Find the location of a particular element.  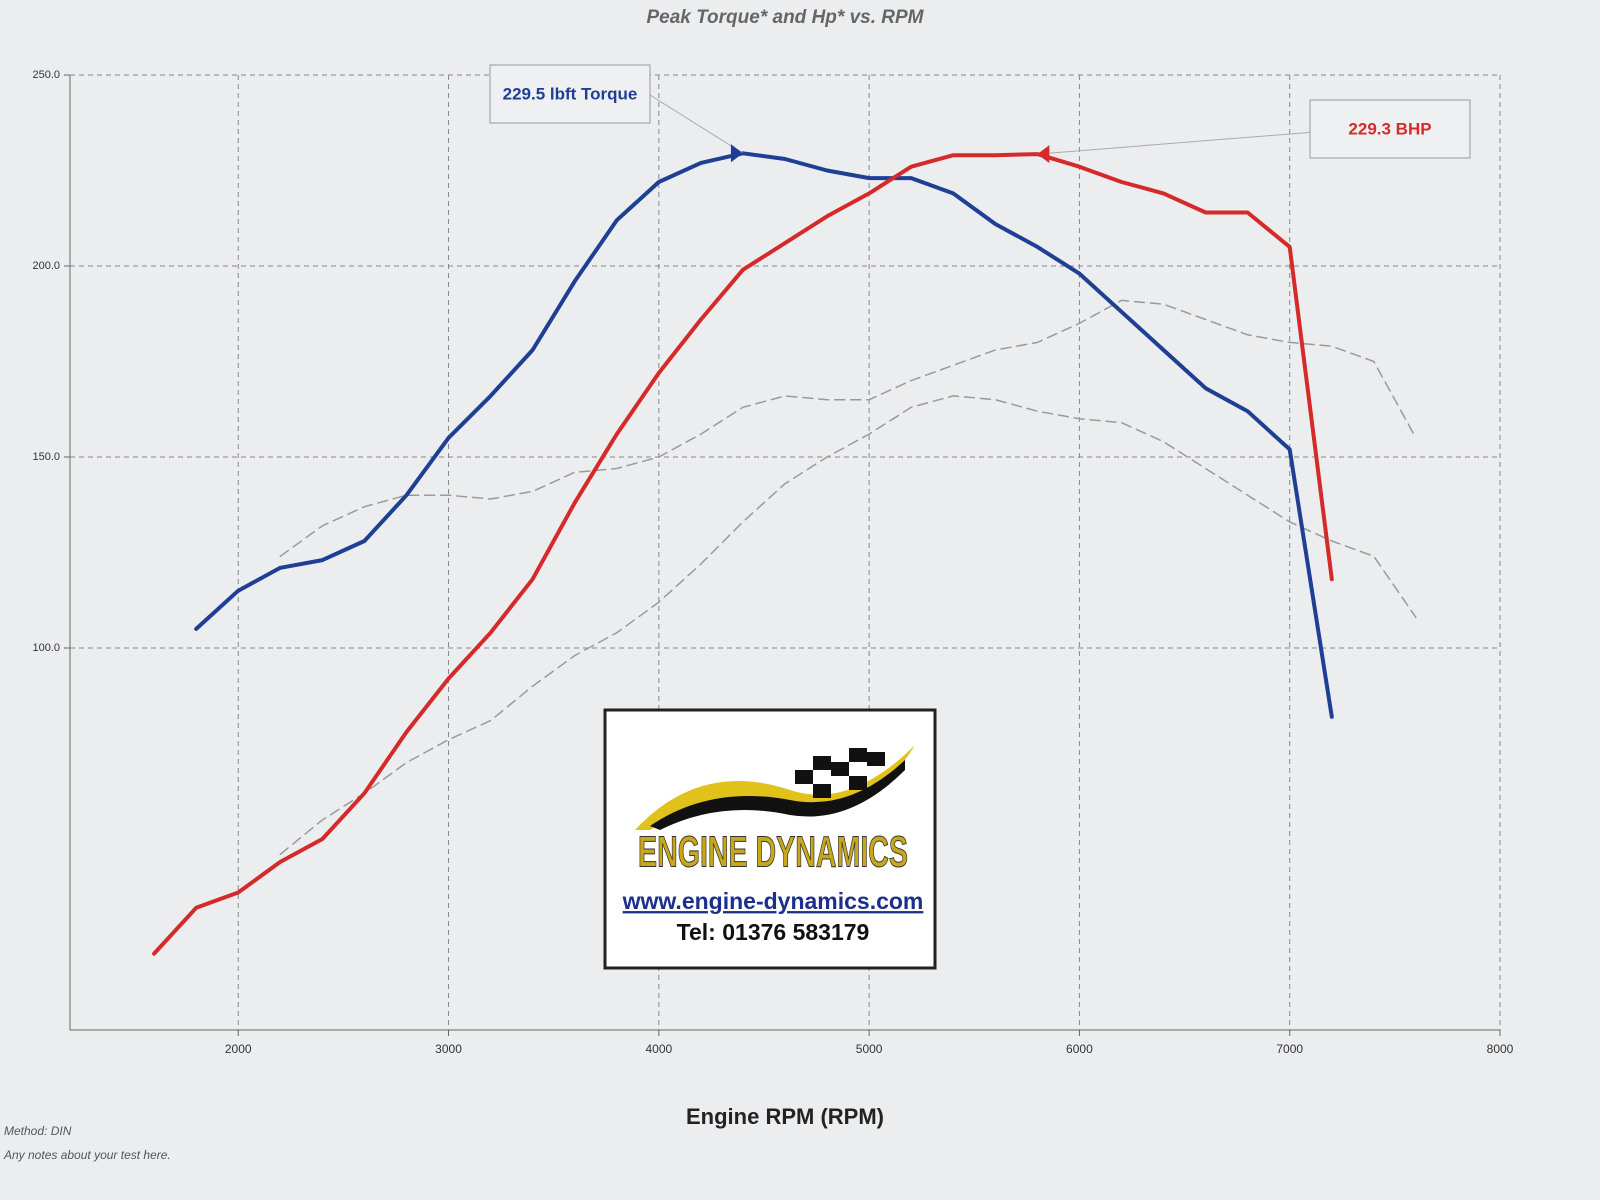

y-tick-label: 100.0 is located at coordinates (46, 648).